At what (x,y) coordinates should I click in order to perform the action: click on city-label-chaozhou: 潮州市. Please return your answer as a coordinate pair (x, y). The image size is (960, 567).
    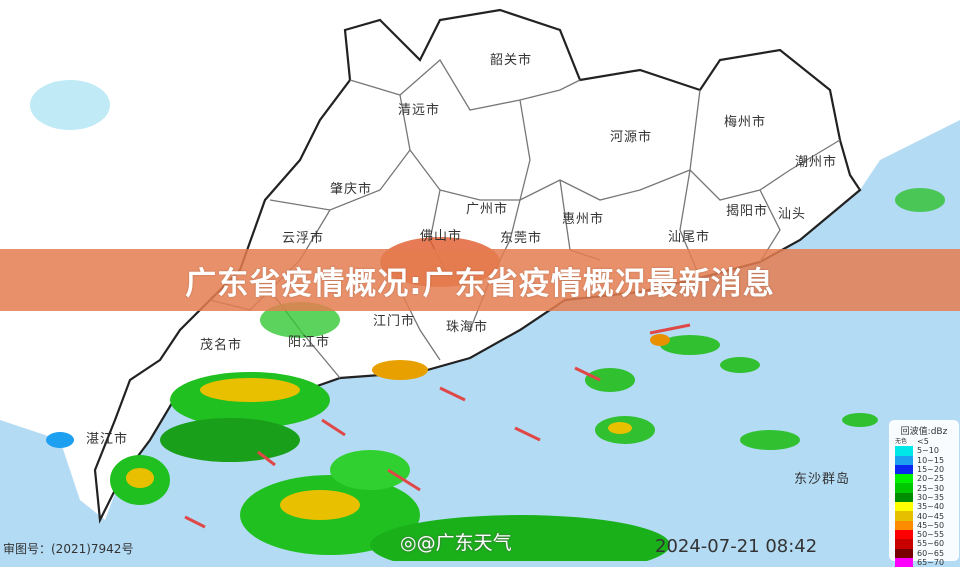
    Looking at the image, I should click on (816, 162).